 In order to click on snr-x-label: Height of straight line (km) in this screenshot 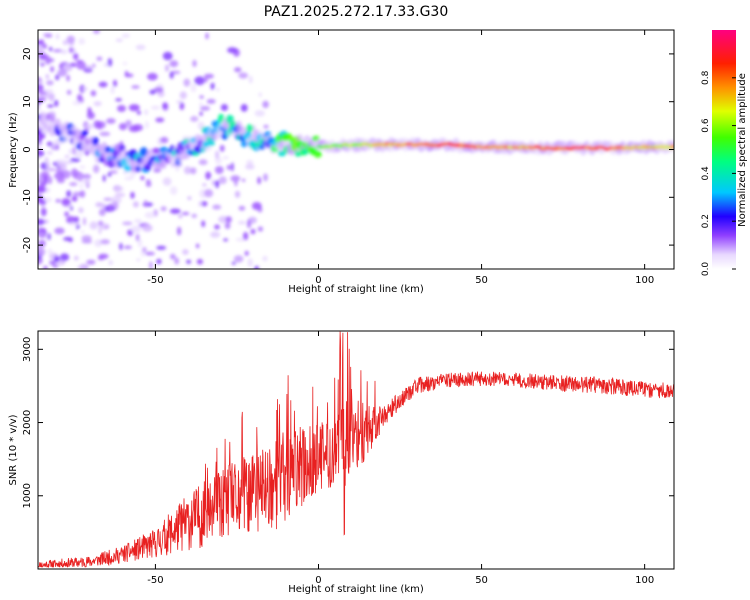, I will do `click(356, 589)`.